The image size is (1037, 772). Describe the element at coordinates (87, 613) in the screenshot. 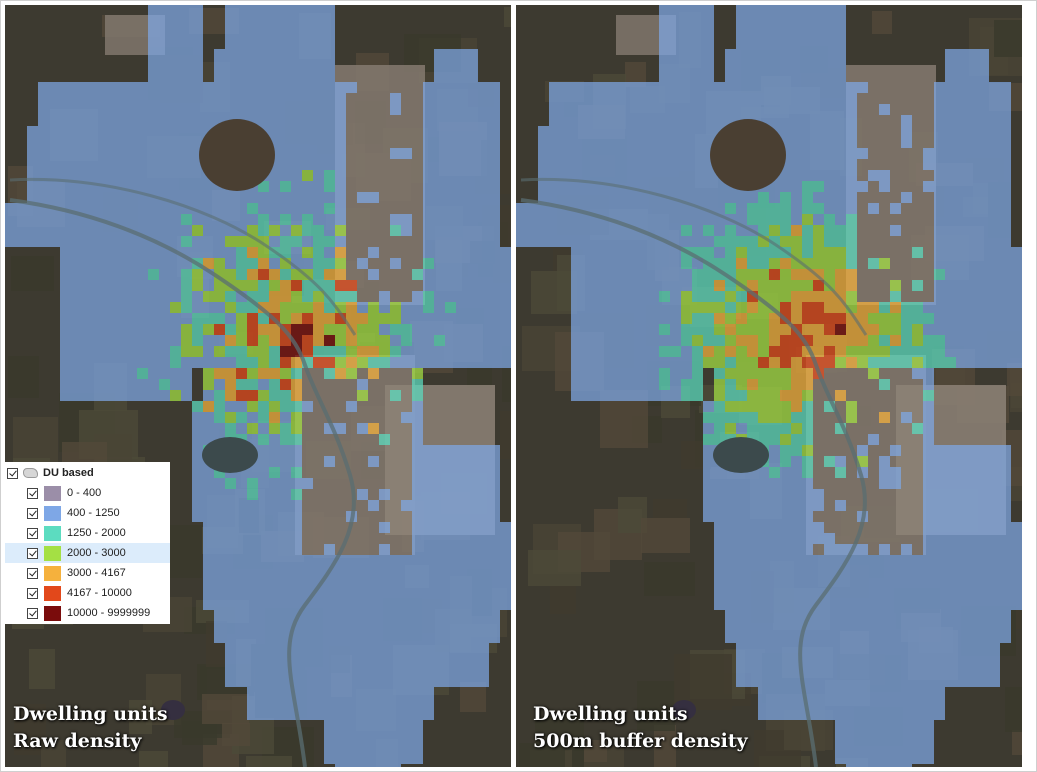

I see `legend-class-row: 10000 - 9999999` at that location.